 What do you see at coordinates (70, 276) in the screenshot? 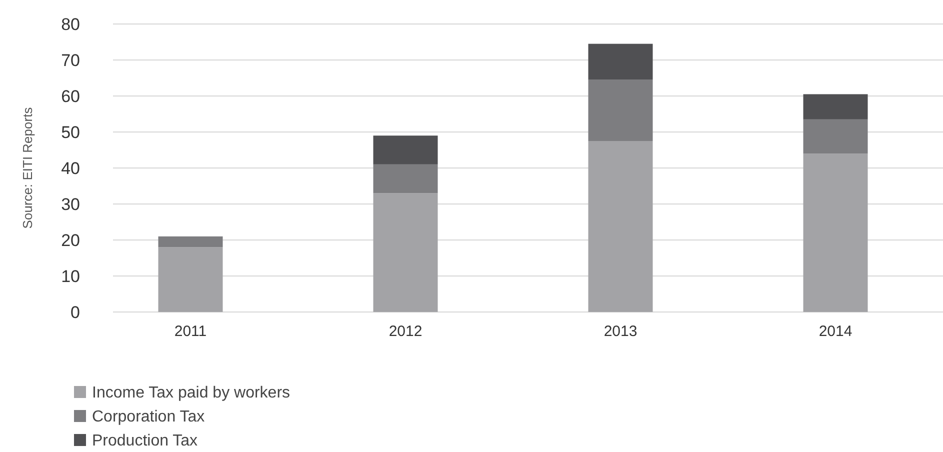
I see `y-tick-label: 10` at bounding box center [70, 276].